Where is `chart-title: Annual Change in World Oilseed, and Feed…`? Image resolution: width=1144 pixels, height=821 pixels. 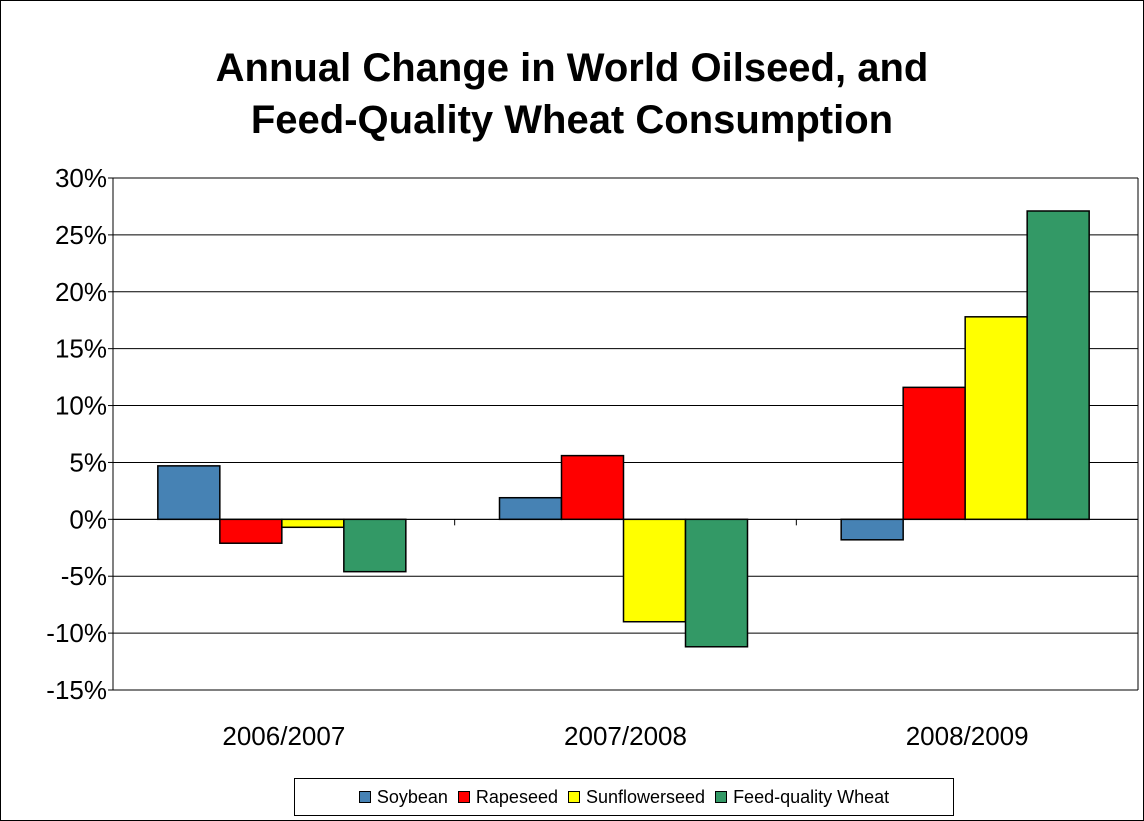
chart-title: Annual Change in World Oilseed, and Feed… is located at coordinates (572, 94).